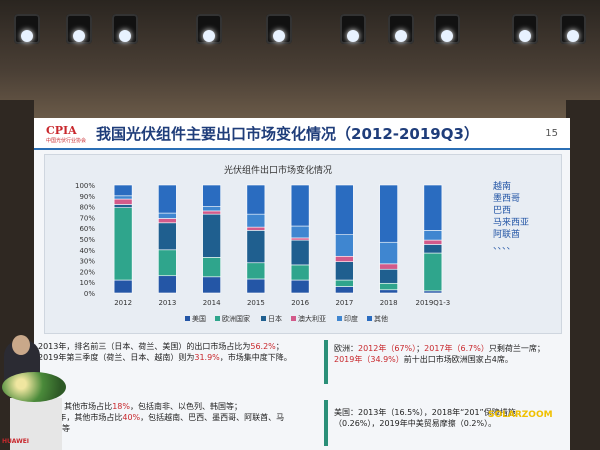 The width and height of the screenshot is (600, 450). I want to click on annotation-label: 阿联酋, so click(506, 234).